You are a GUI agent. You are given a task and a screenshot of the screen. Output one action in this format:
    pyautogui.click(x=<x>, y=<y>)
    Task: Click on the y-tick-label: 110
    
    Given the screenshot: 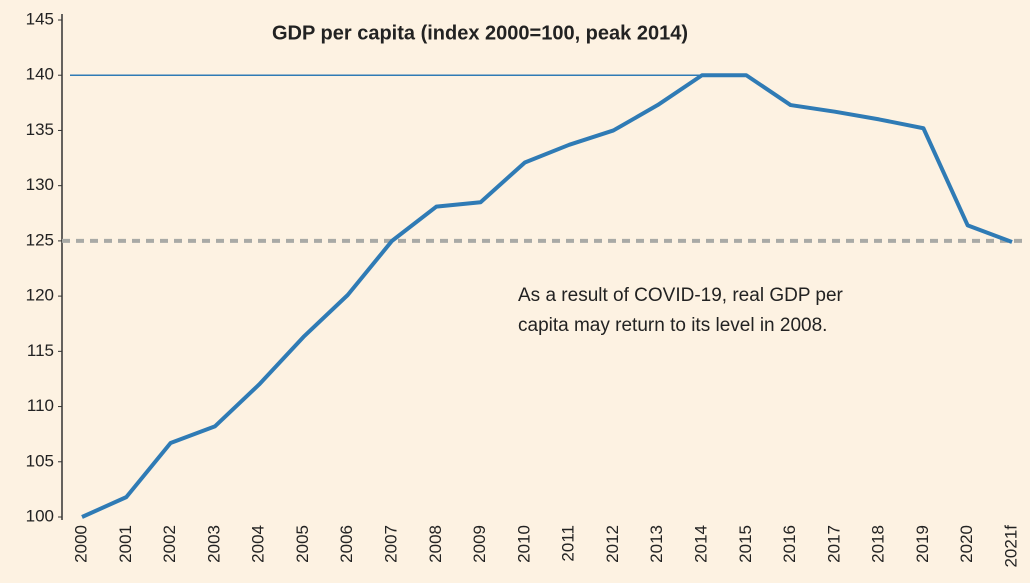 What is the action you would take?
    pyautogui.click(x=40, y=405)
    